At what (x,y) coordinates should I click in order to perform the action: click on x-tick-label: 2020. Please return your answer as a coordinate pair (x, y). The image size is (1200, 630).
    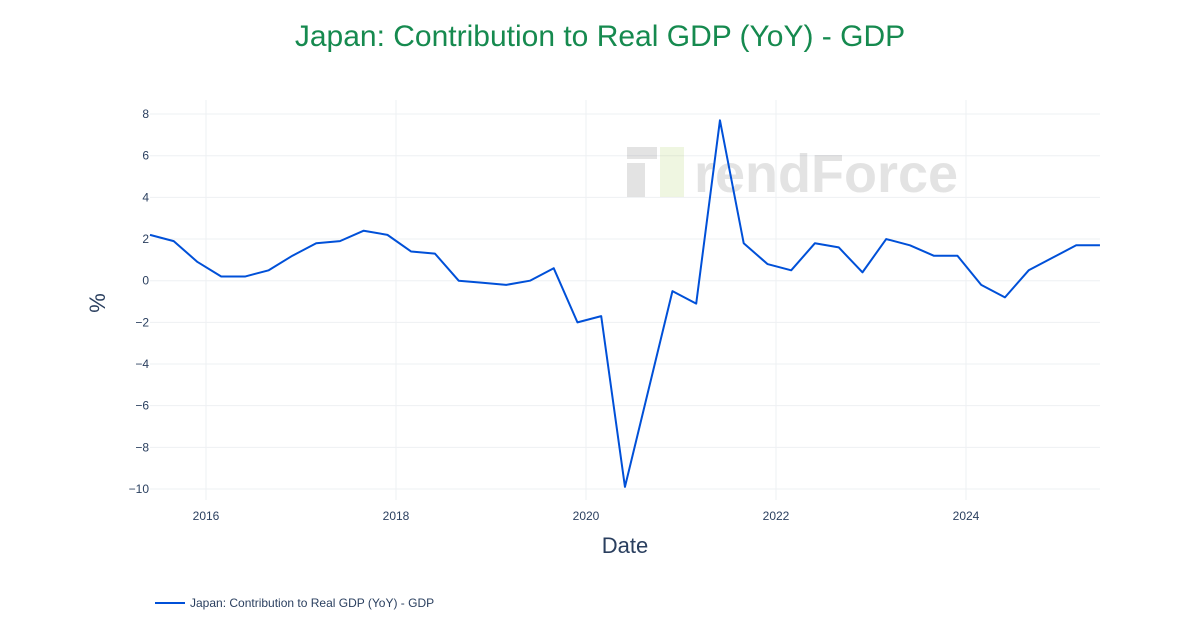
    Looking at the image, I should click on (586, 516).